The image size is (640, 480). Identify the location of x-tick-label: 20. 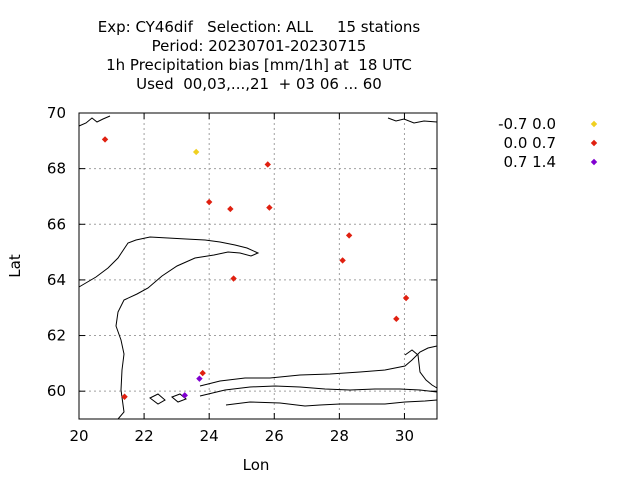
(78, 436).